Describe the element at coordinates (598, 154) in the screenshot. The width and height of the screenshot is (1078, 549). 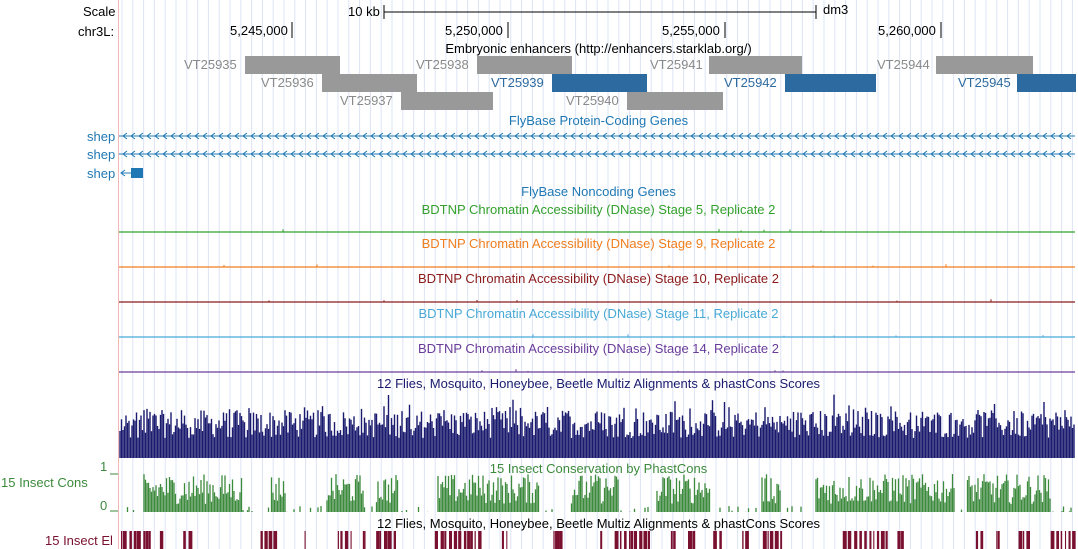
I see `gene-models` at that location.